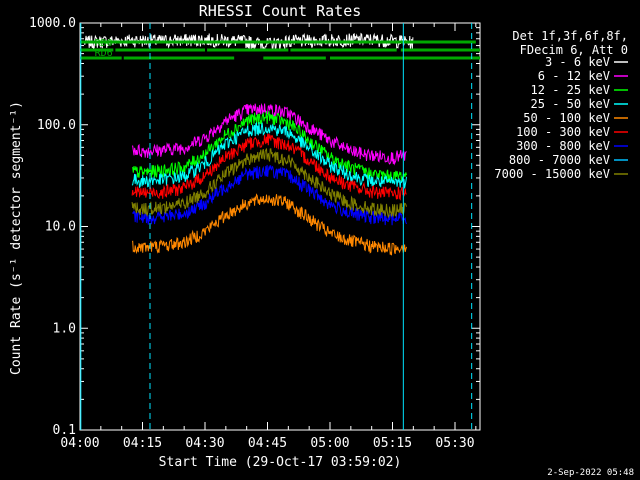  Describe the element at coordinates (559, 160) in the screenshot. I see `legend-entry-label: 800 - 7000 keV` at that location.